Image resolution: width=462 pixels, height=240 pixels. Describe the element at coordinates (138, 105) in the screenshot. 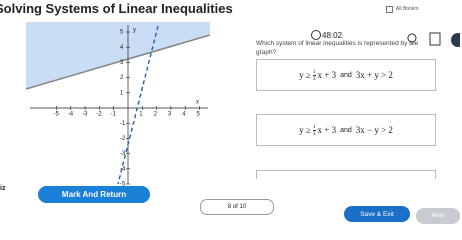

I see `dashed-boundary` at that location.